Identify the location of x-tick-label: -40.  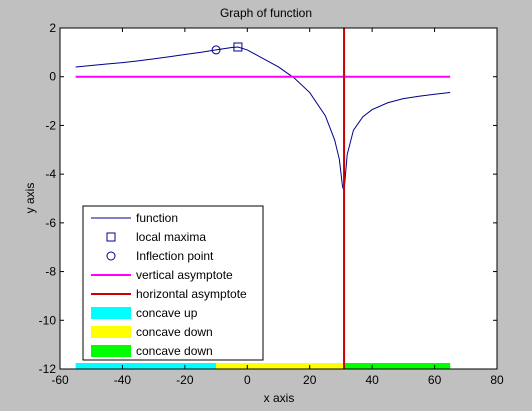
(123, 380).